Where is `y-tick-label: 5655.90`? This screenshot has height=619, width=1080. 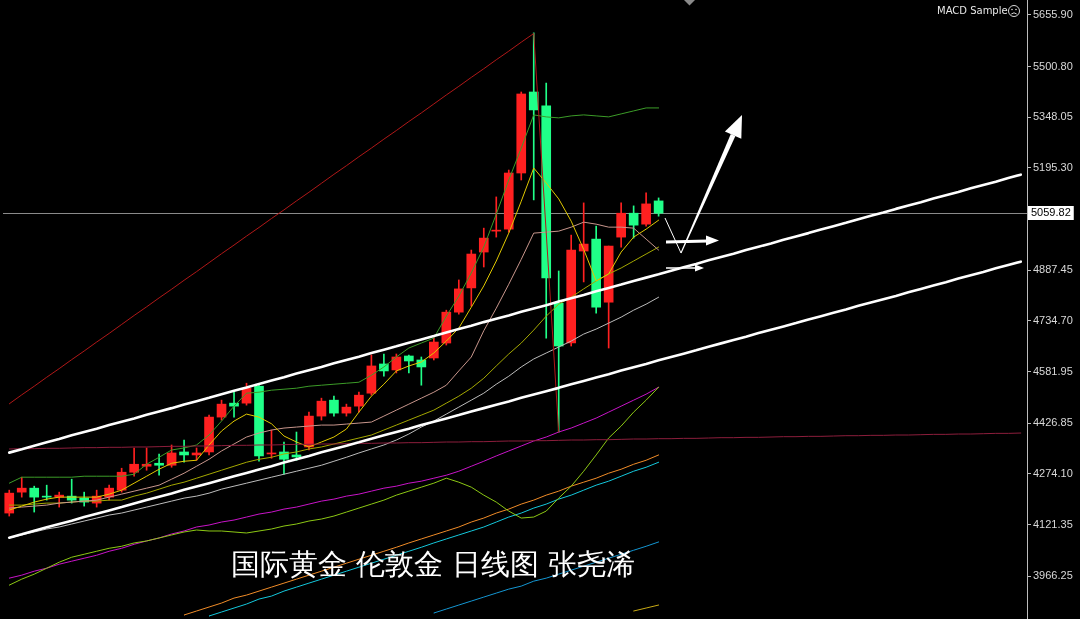
y-tick-label: 5655.90 is located at coordinates (1053, 14).